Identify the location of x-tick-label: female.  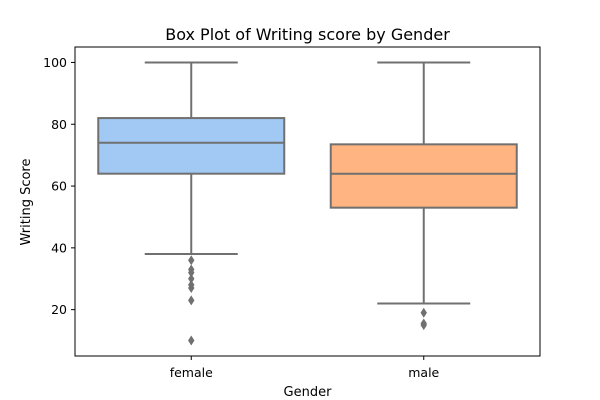
(191, 372).